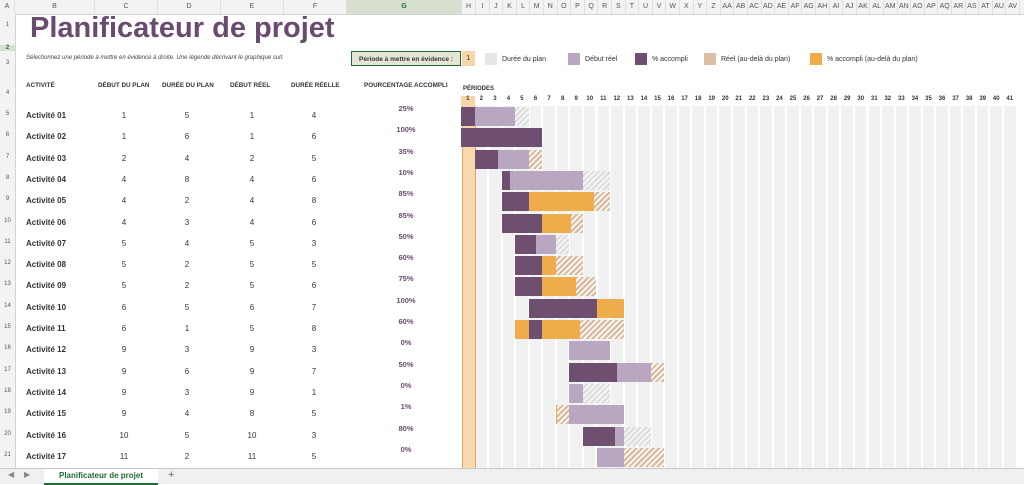 The height and width of the screenshot is (485, 1024). What do you see at coordinates (755, 7) in the screenshot?
I see `column-header-ac: AC` at bounding box center [755, 7].